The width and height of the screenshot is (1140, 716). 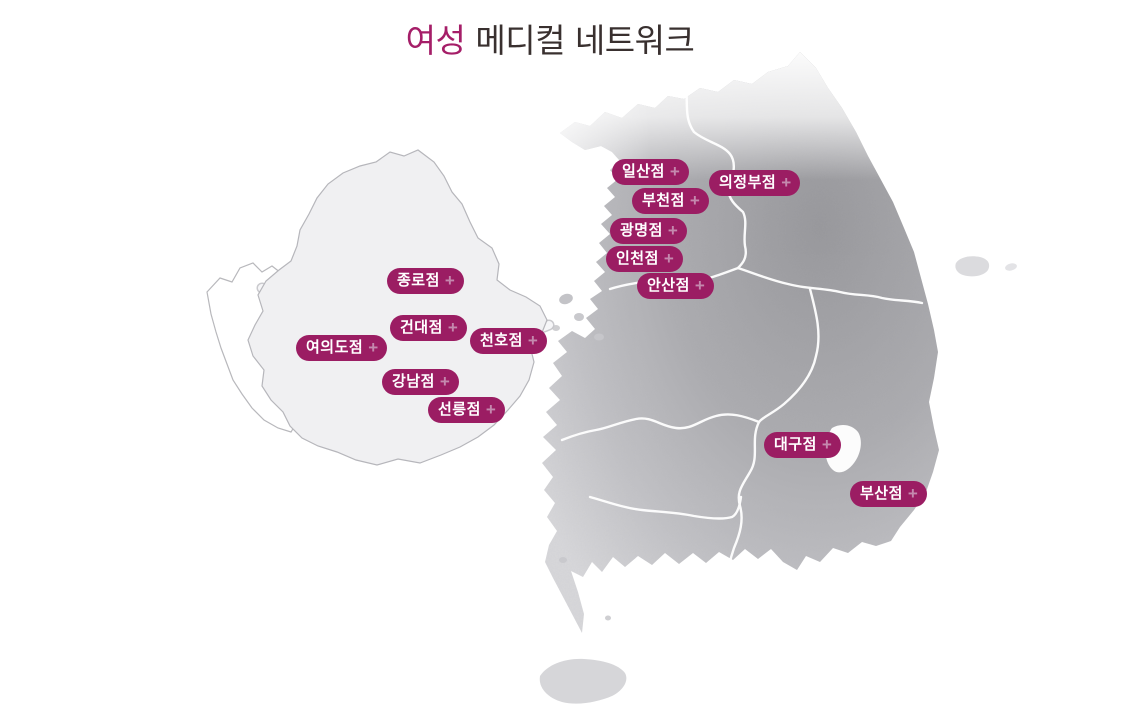 What do you see at coordinates (418, 280) in the screenshot?
I see `branch-badge-label: 종로점` at bounding box center [418, 280].